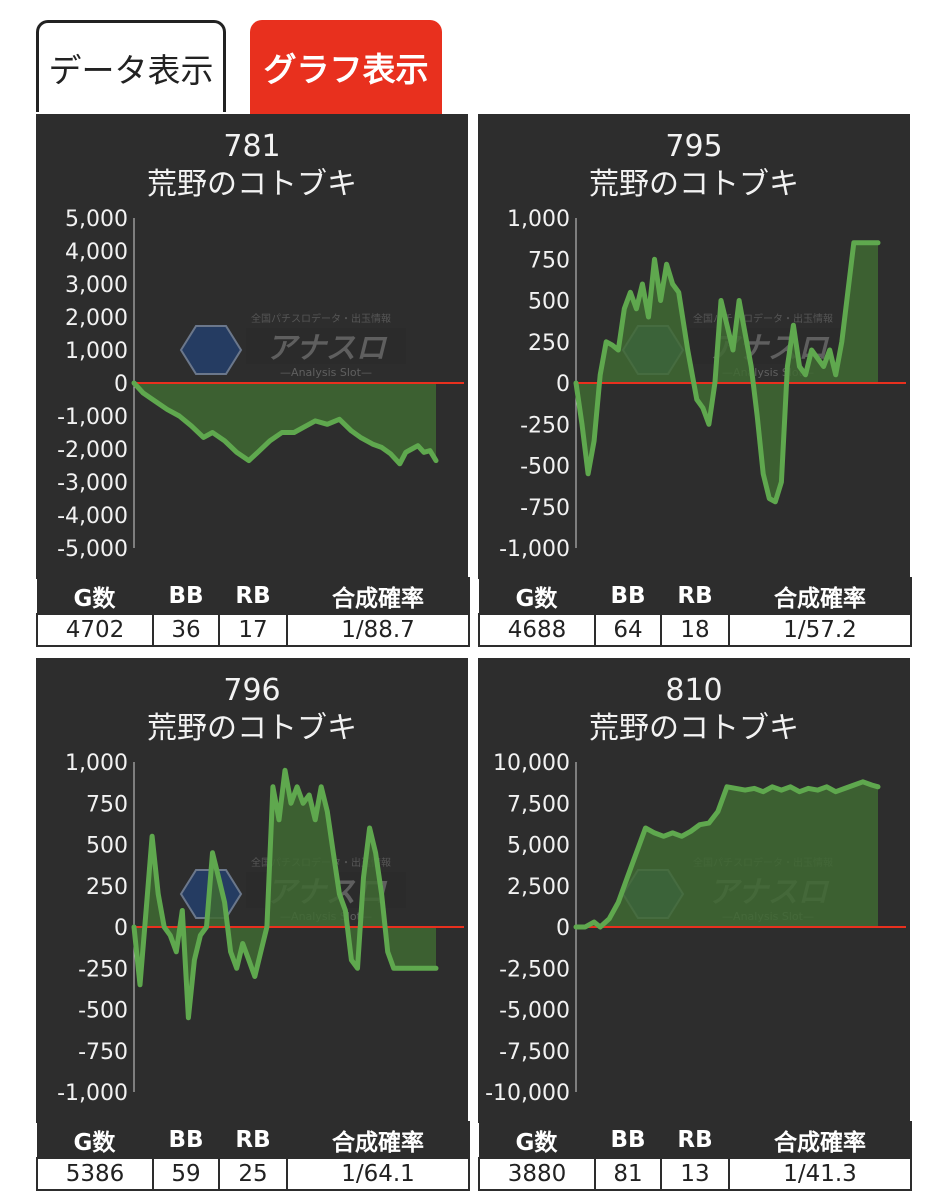 Image resolution: width=946 pixels, height=1200 pixels. Describe the element at coordinates (534, 969) in the screenshot. I see `y-tick-label: -2,500` at that location.